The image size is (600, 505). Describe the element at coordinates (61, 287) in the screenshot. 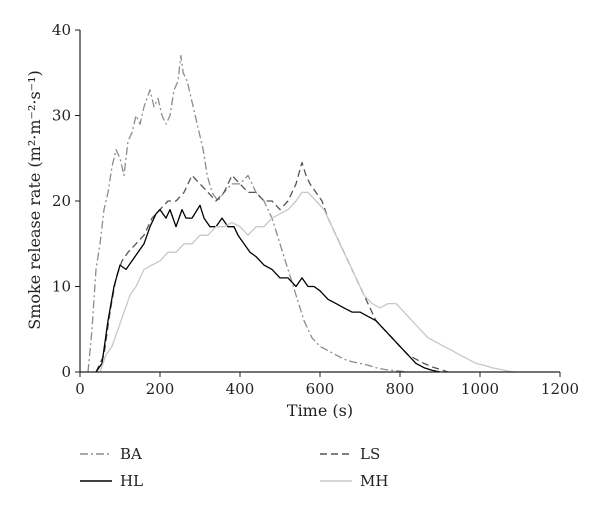

I see `y-tick-label: 10` at that location.